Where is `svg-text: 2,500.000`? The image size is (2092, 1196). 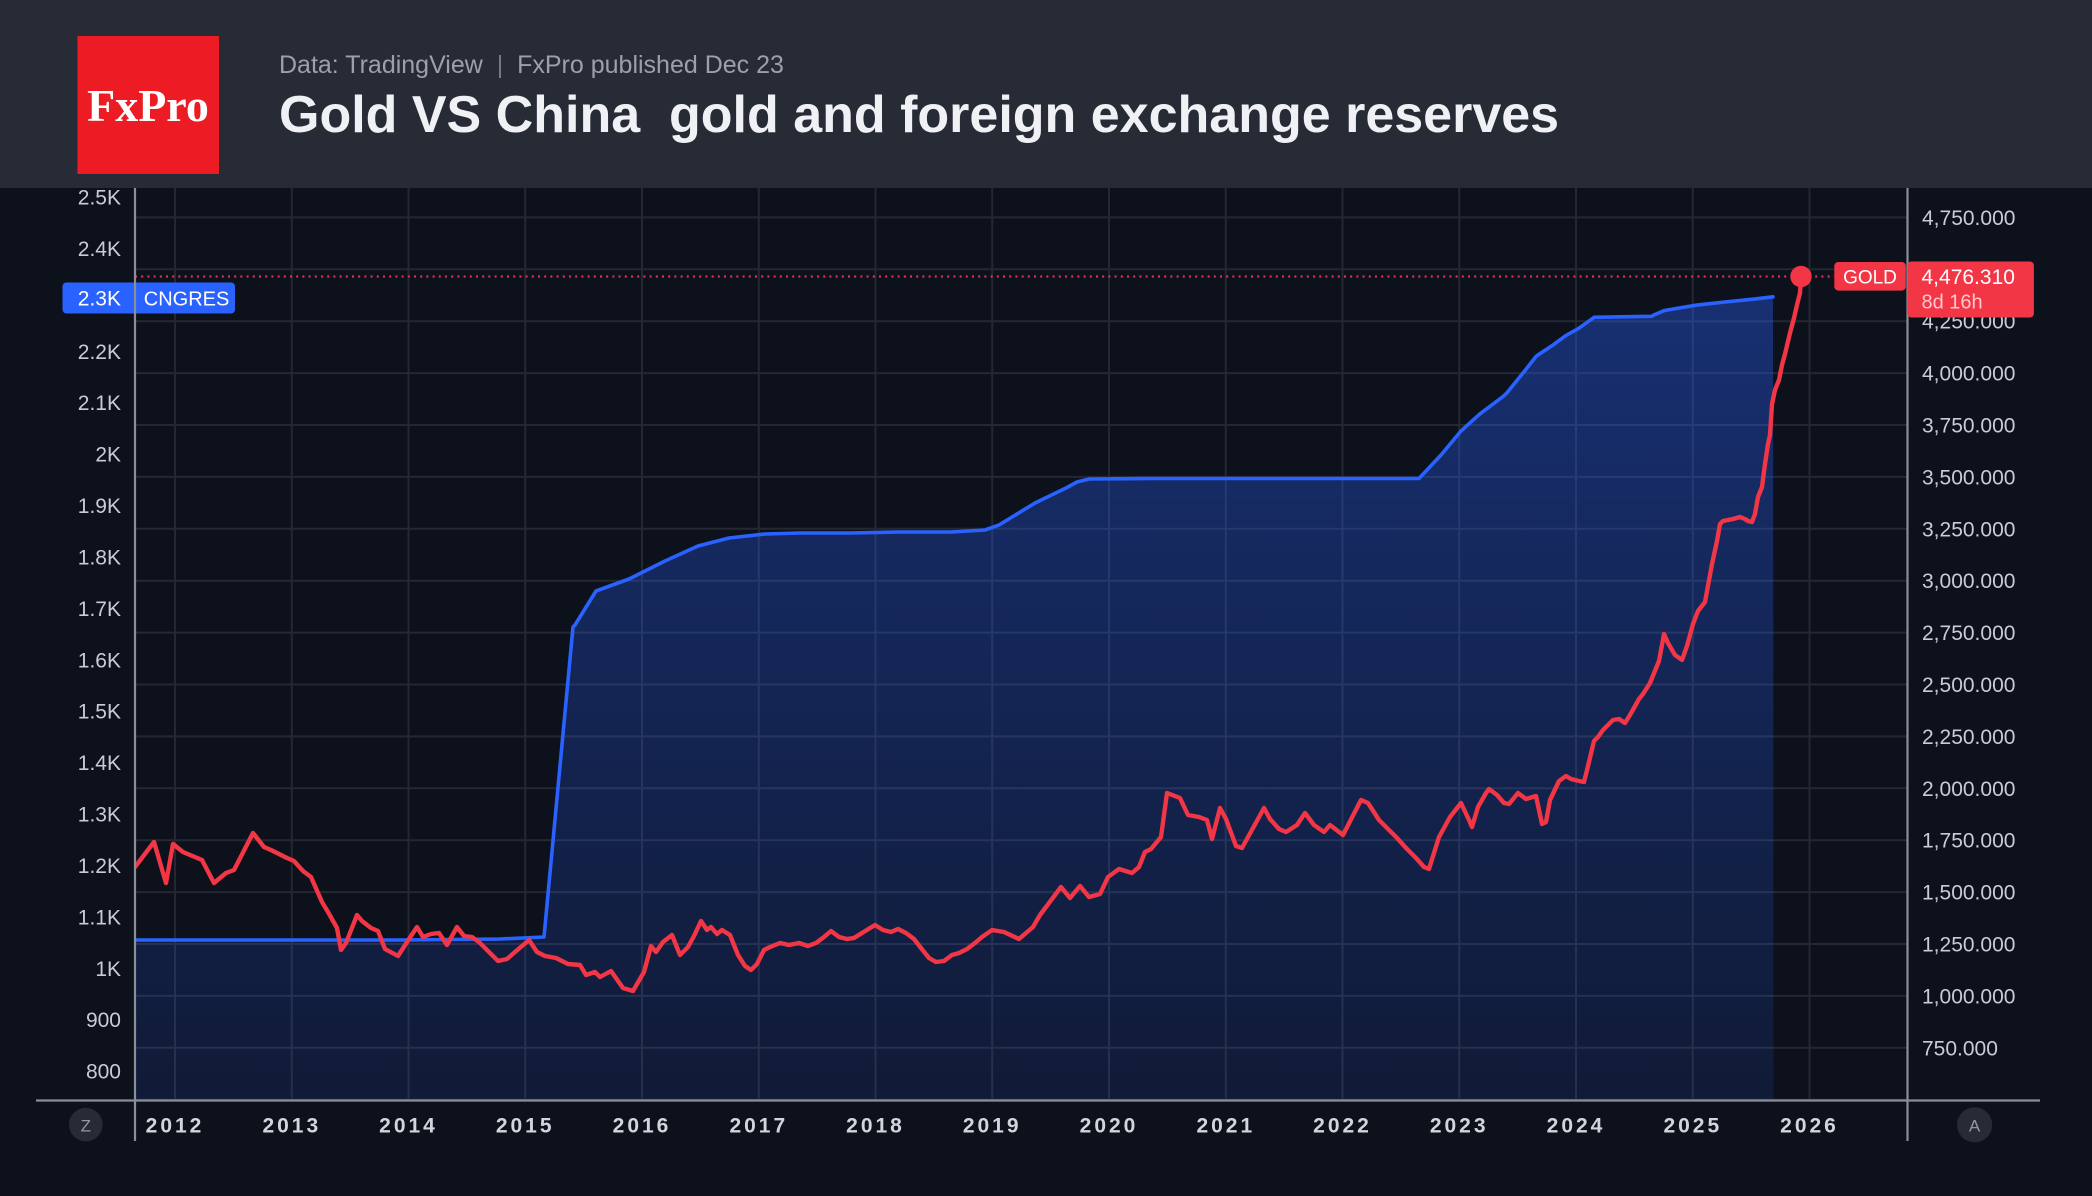 svg-text: 2,500.000 is located at coordinates (1968, 685).